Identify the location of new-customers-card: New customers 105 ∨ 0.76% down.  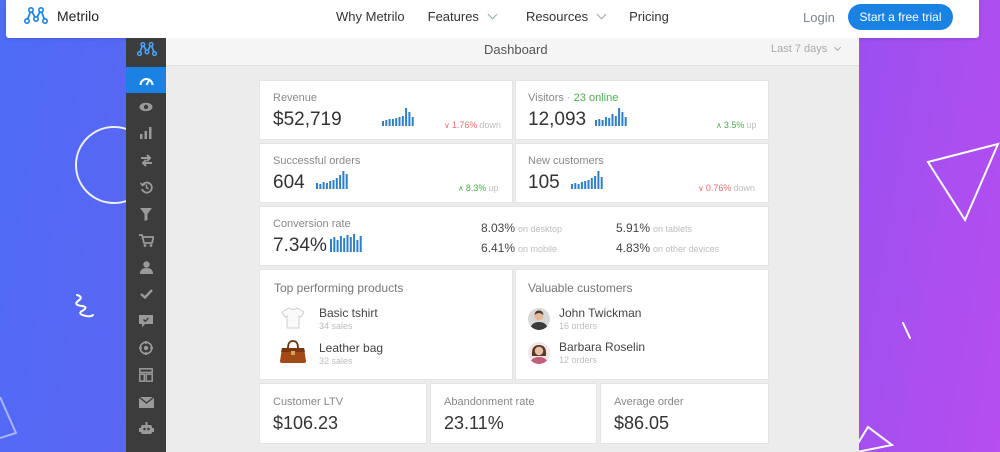
(642, 173).